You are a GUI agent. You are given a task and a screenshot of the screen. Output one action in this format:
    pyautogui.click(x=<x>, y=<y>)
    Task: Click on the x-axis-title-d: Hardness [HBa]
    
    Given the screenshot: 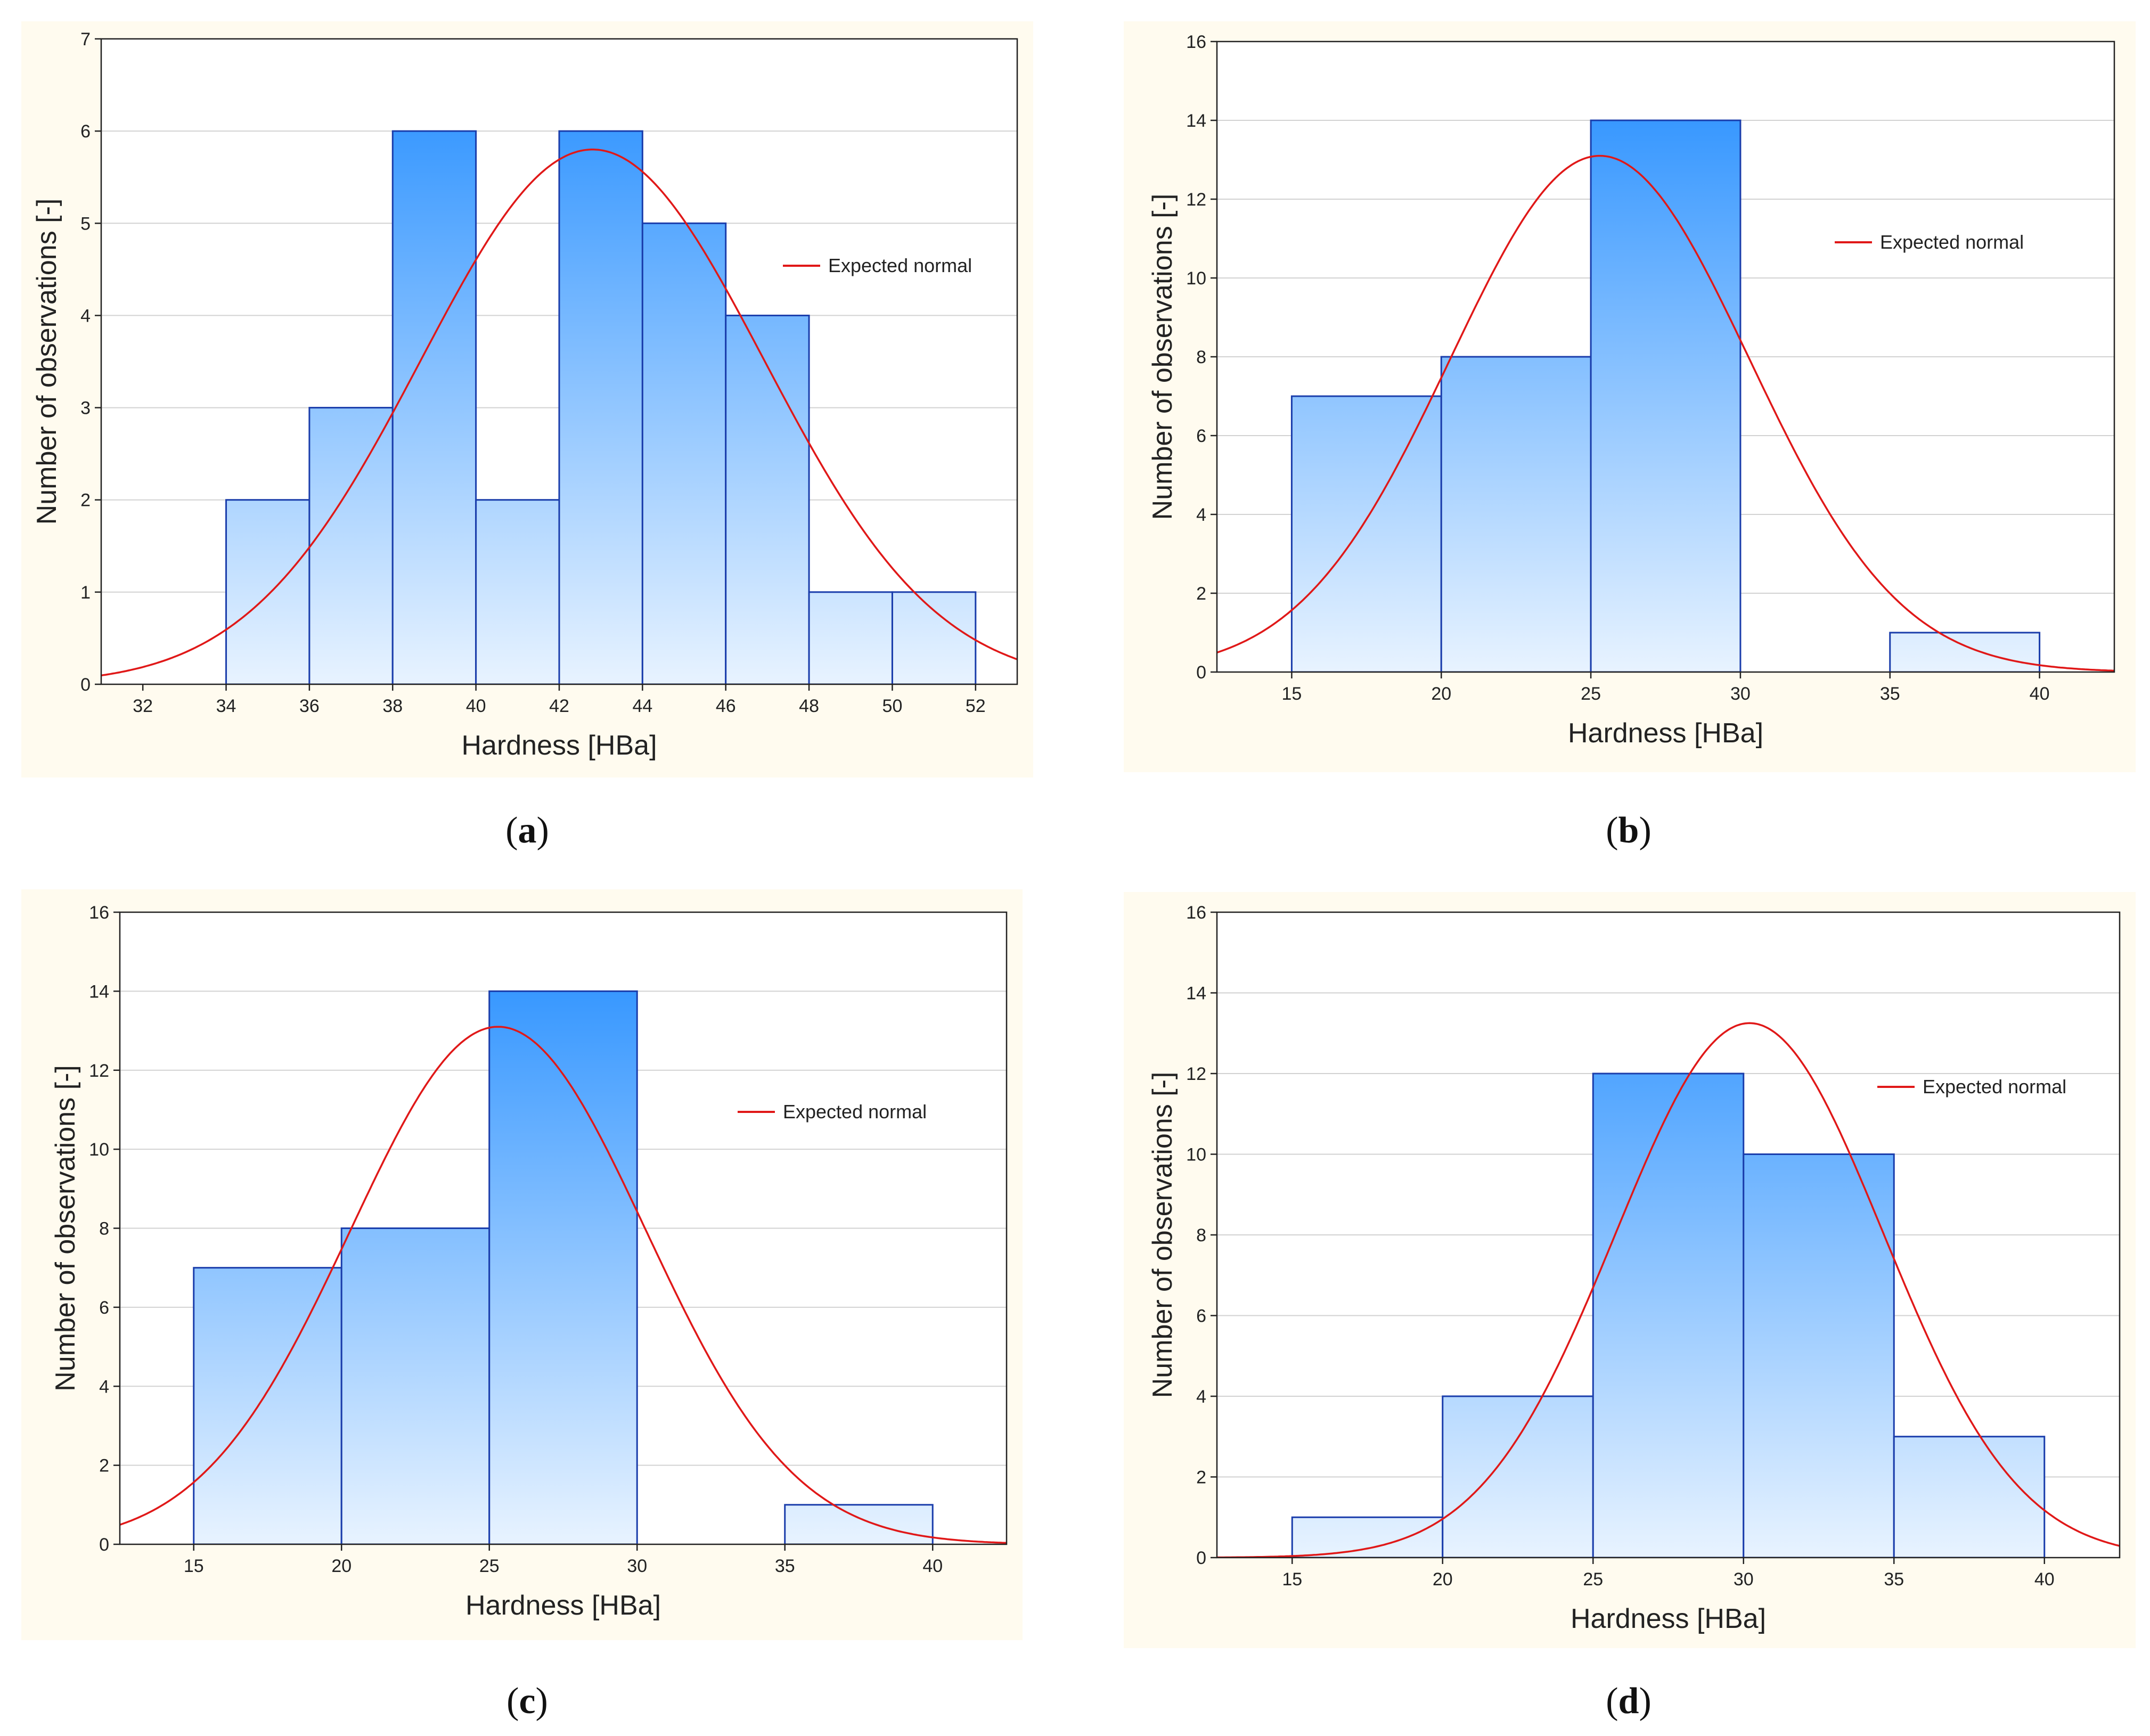 What is the action you would take?
    pyautogui.click(x=1668, y=1619)
    